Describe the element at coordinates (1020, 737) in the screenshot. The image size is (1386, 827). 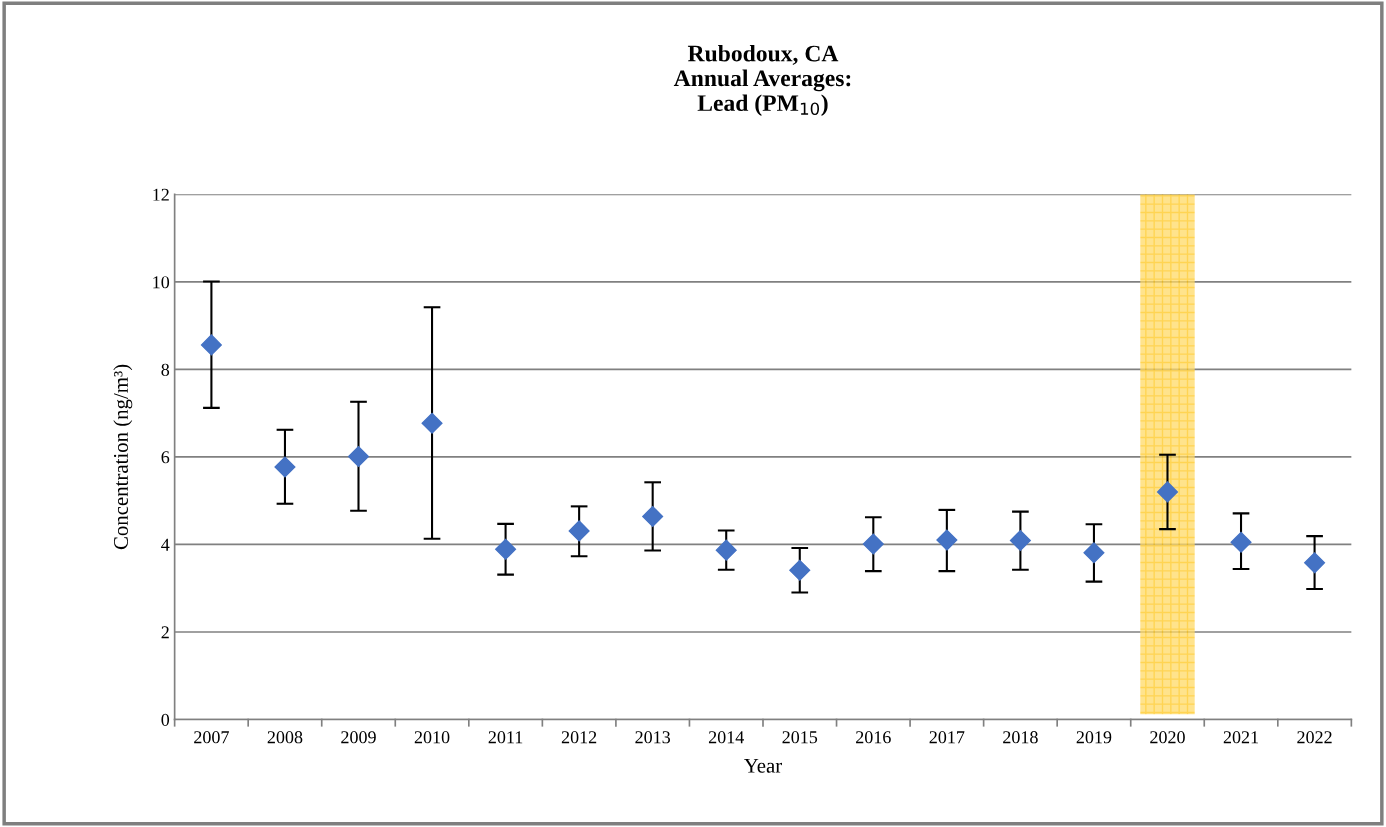
I see `x-tick-label: 2018` at that location.